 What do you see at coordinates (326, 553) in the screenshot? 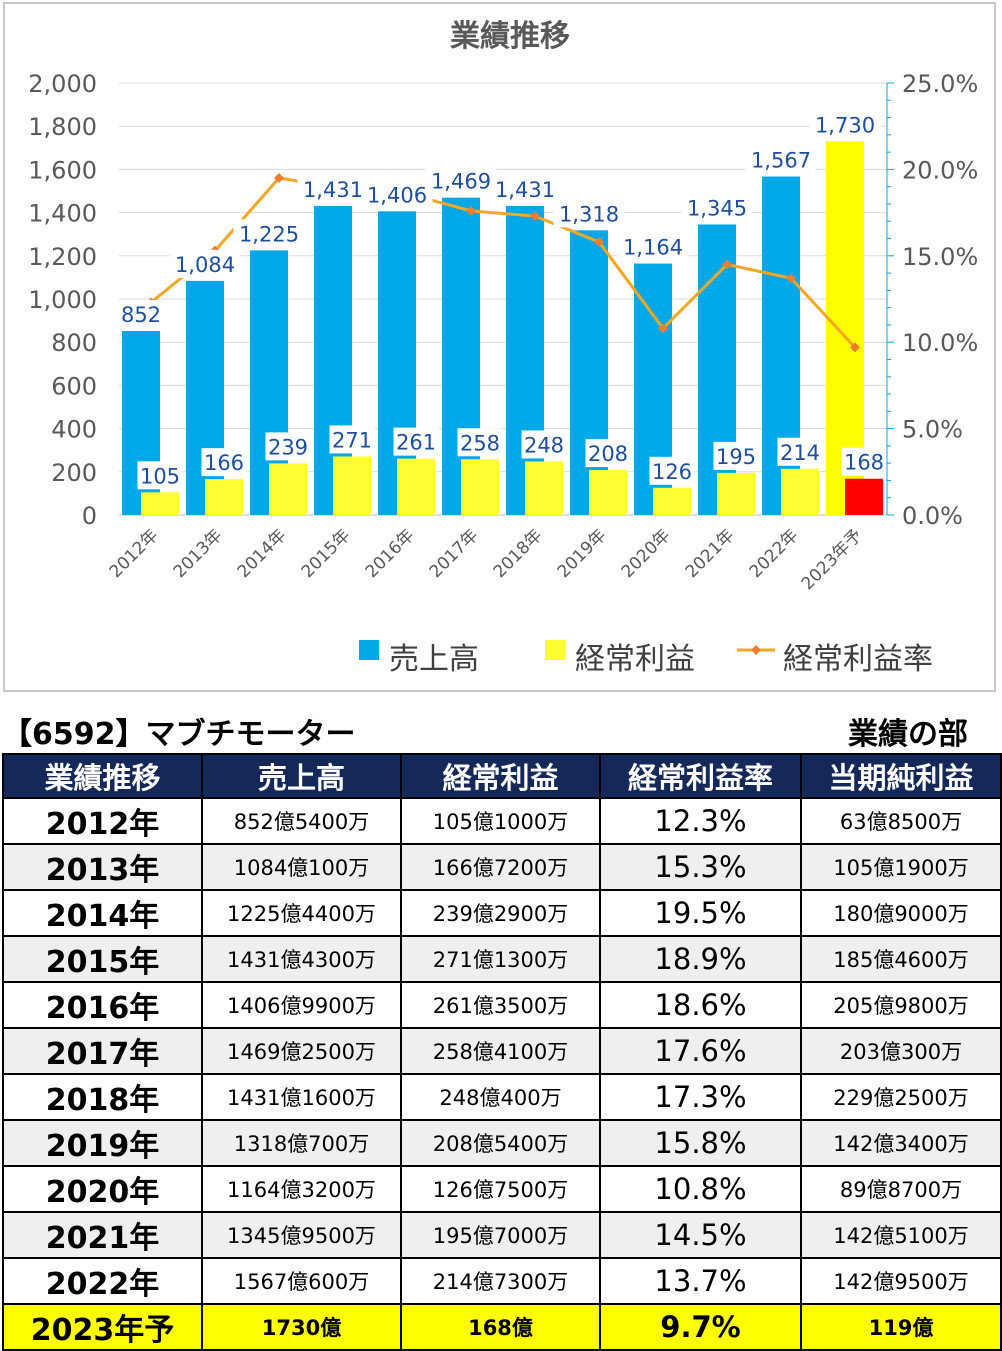
I see `x-axis-tick-label: 2015年` at bounding box center [326, 553].